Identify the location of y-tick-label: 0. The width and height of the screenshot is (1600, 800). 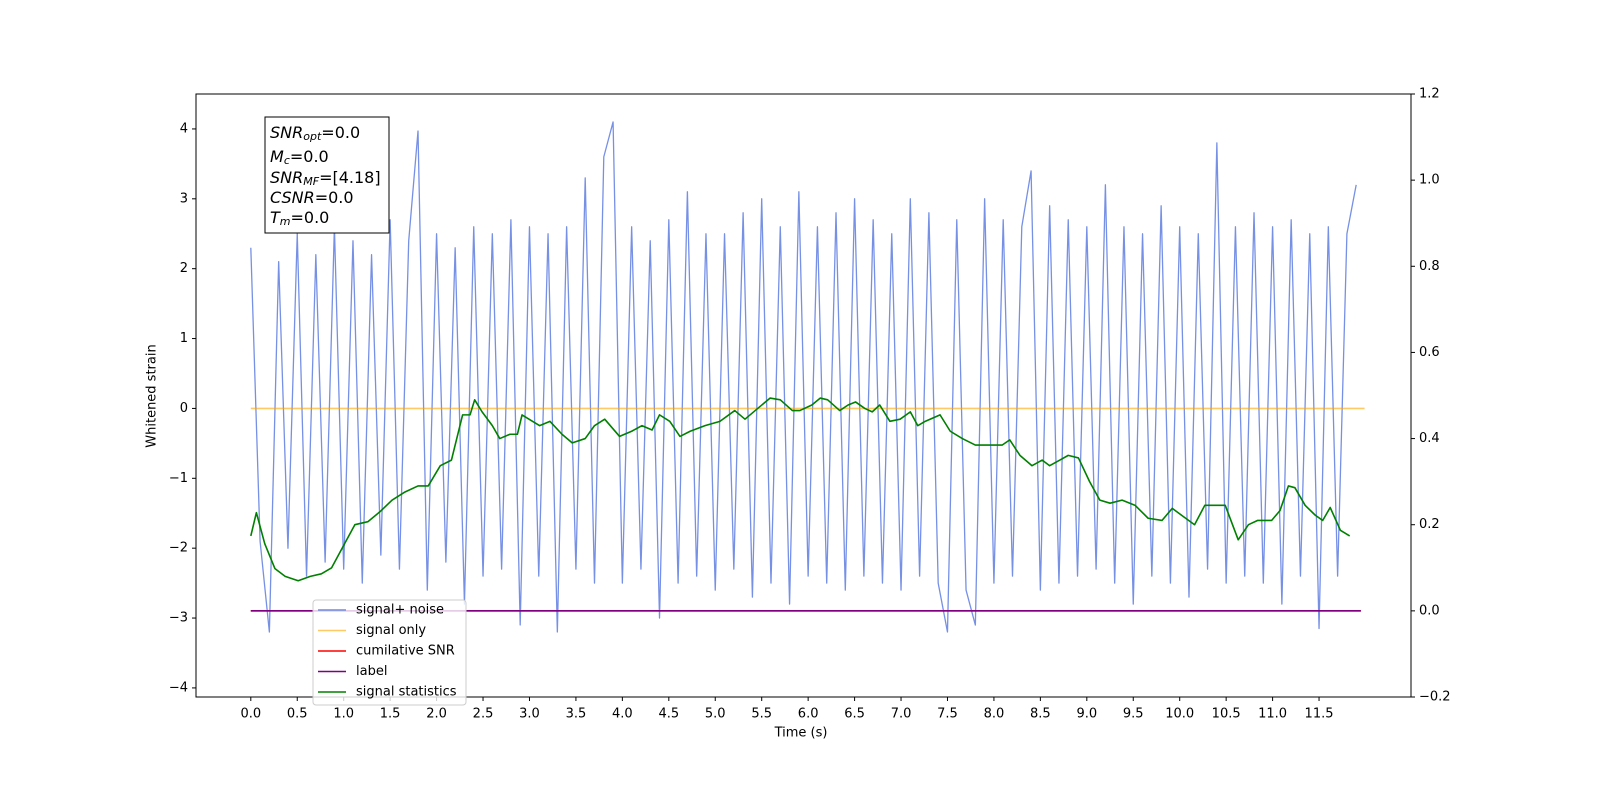
(184, 408).